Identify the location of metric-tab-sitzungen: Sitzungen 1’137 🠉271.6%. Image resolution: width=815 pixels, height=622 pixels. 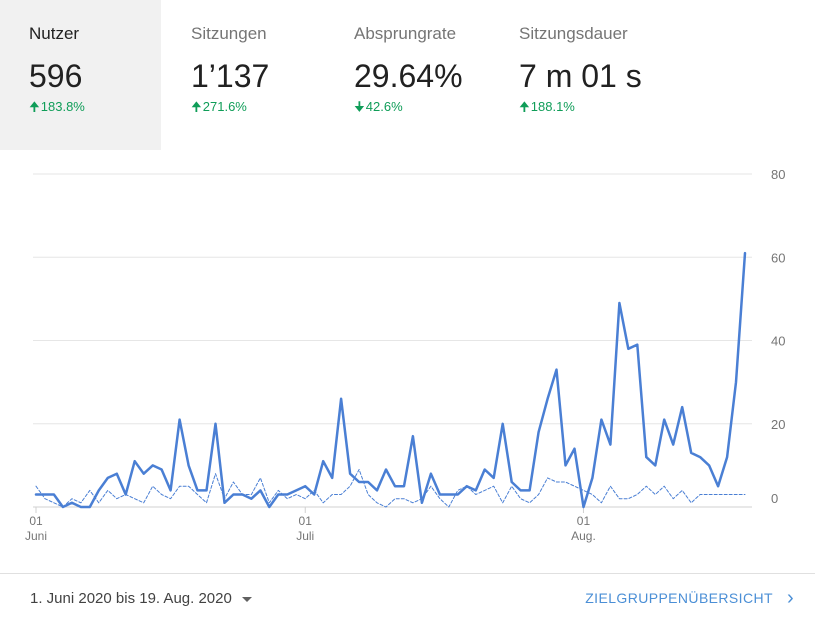
(243, 75).